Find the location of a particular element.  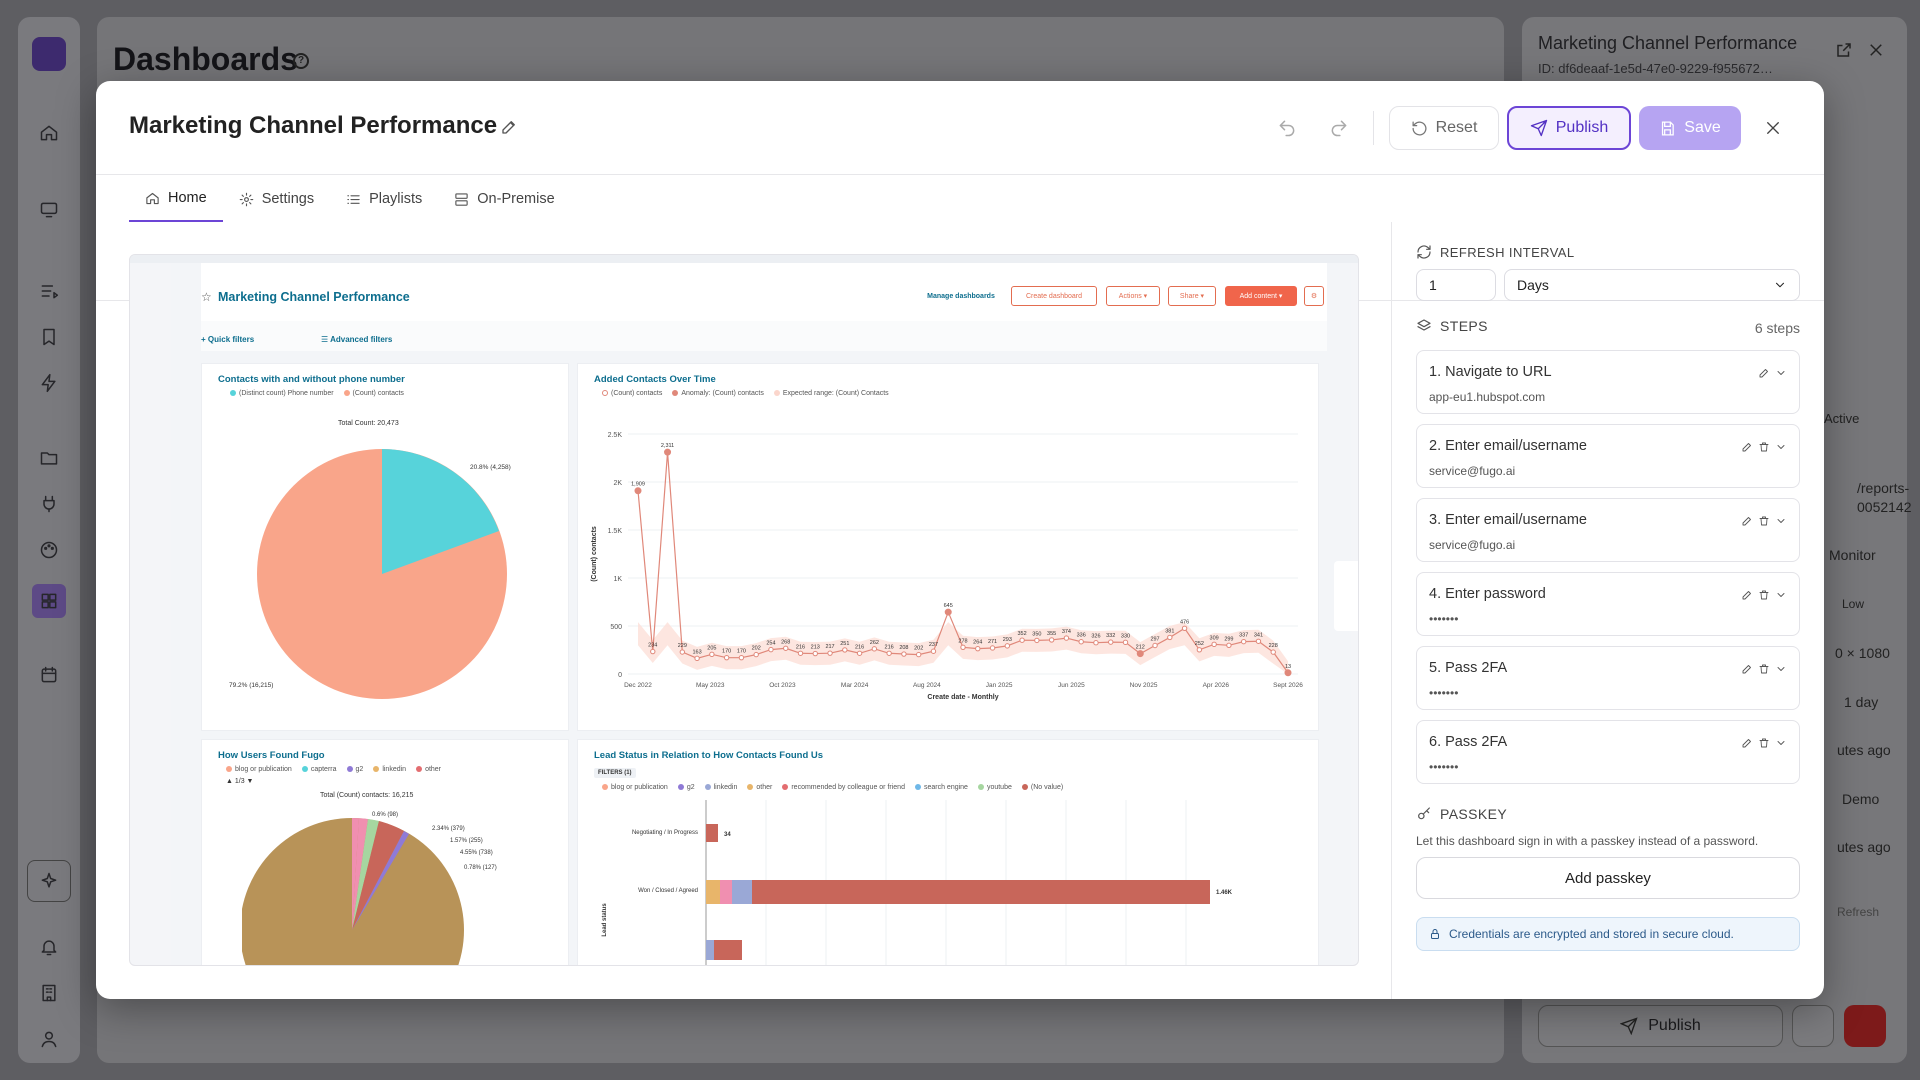

step-name: 1. Navigate to URL is located at coordinates (1490, 372).